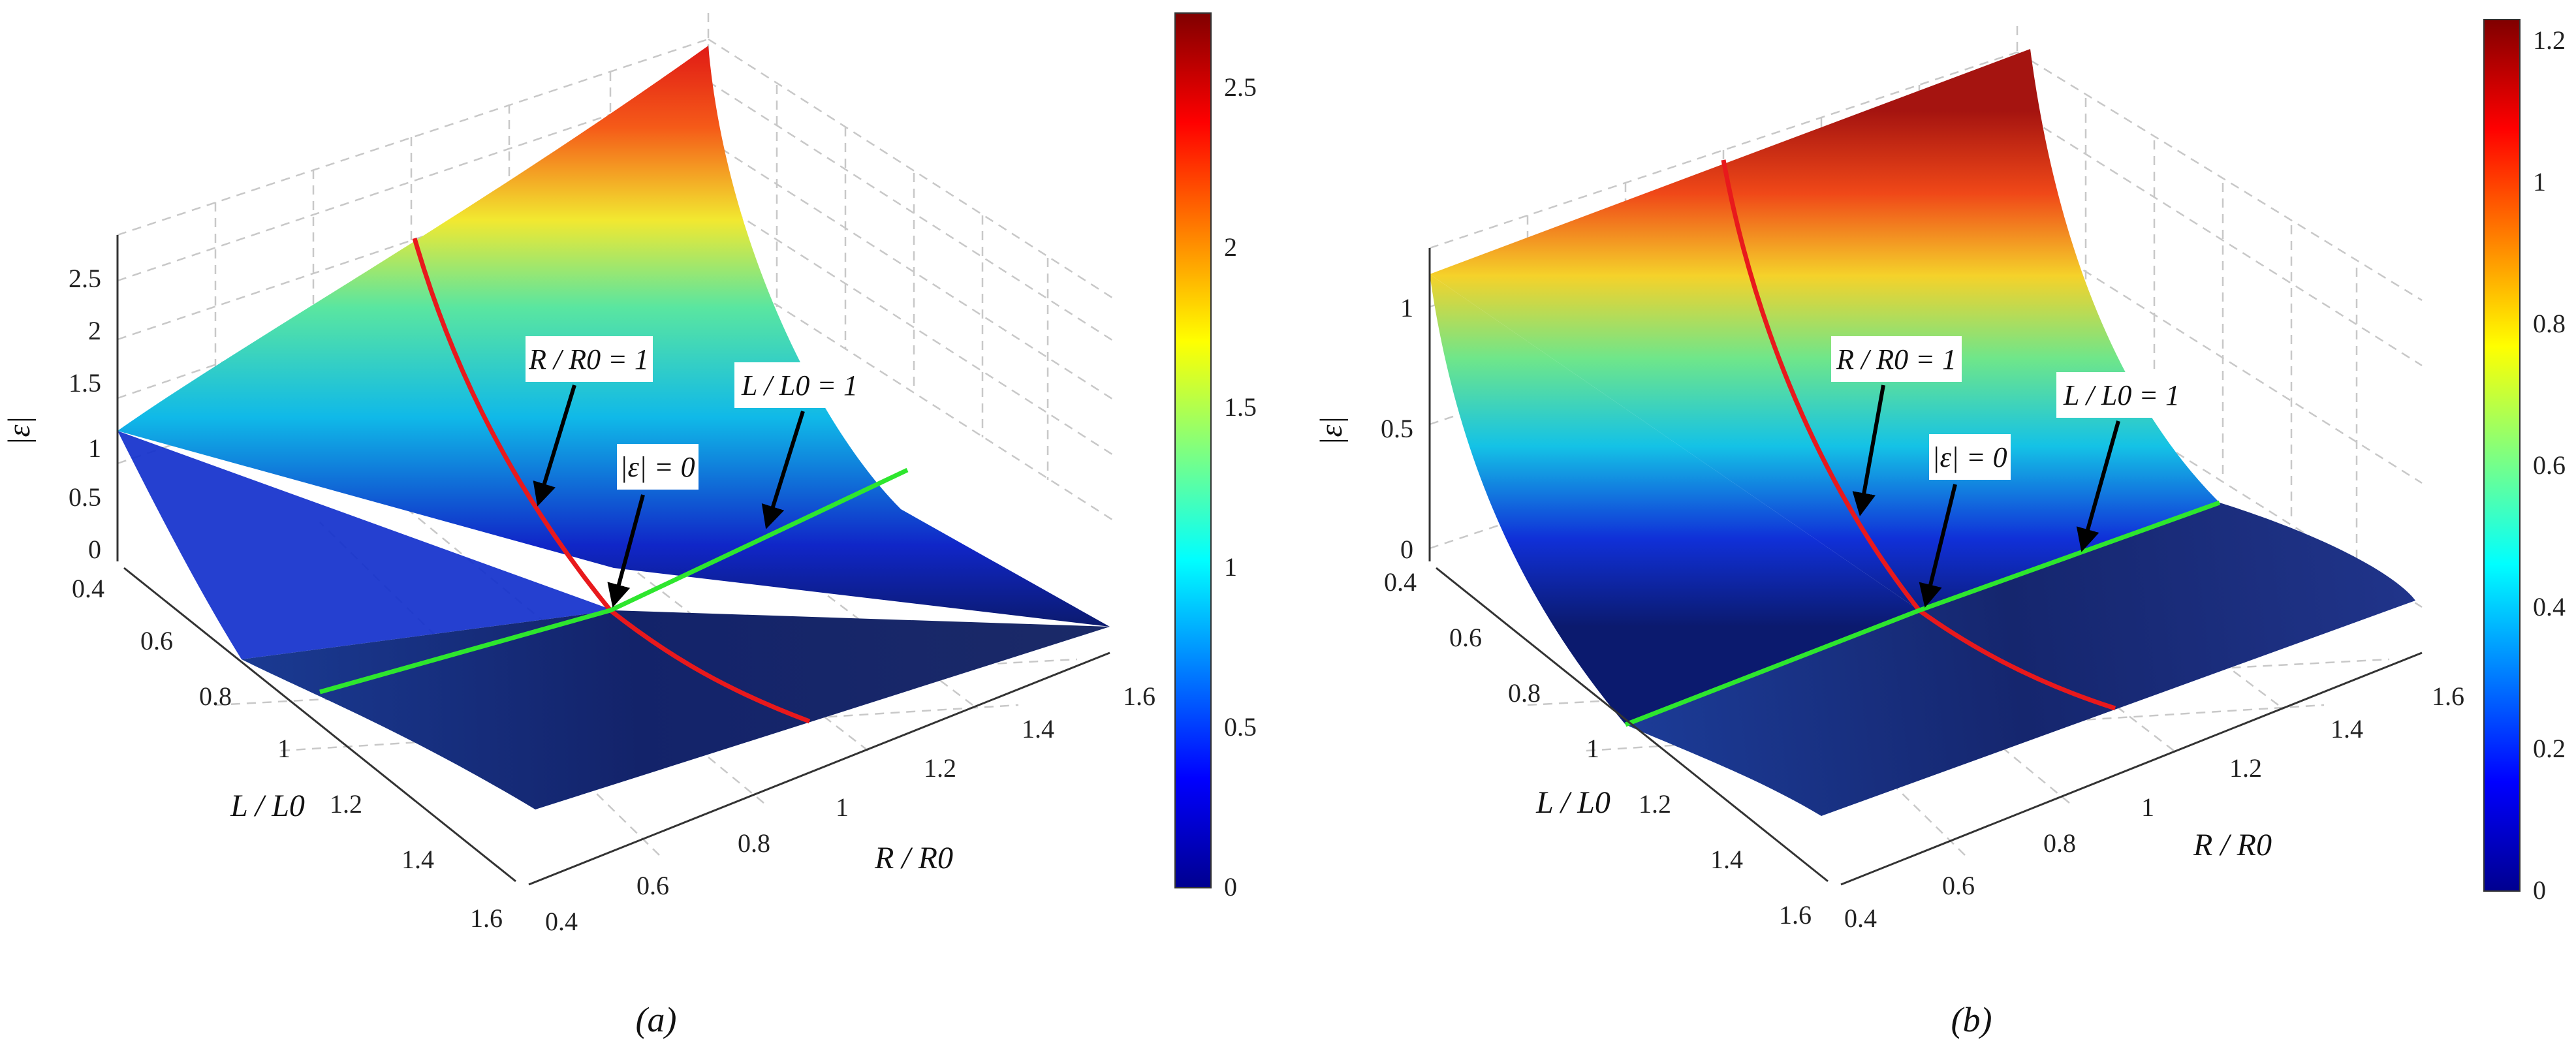 The height and width of the screenshot is (1051, 2576). I want to click on curve-r-a, so click(611, 481).